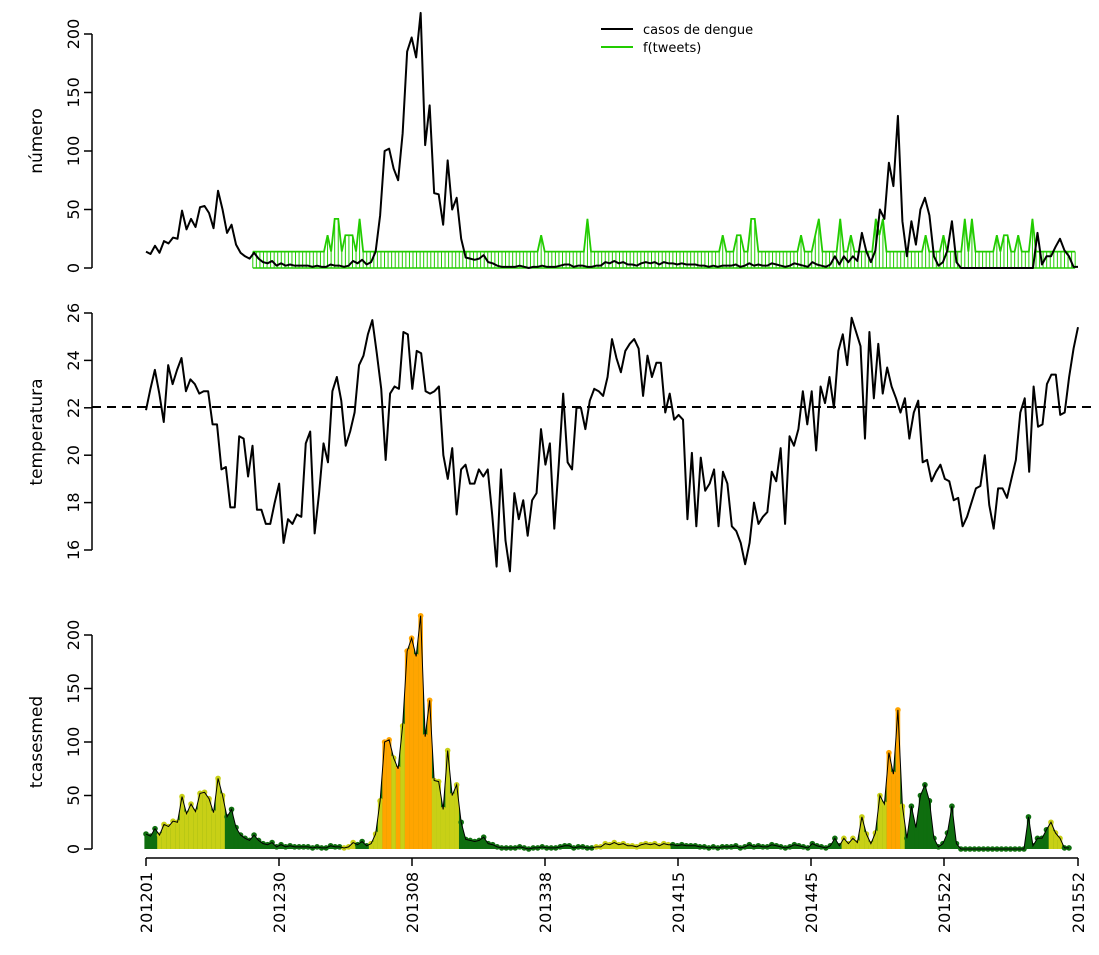 Image resolution: width=1099 pixels, height=955 pixels. I want to click on y-tick-label: 24, so click(73, 360).